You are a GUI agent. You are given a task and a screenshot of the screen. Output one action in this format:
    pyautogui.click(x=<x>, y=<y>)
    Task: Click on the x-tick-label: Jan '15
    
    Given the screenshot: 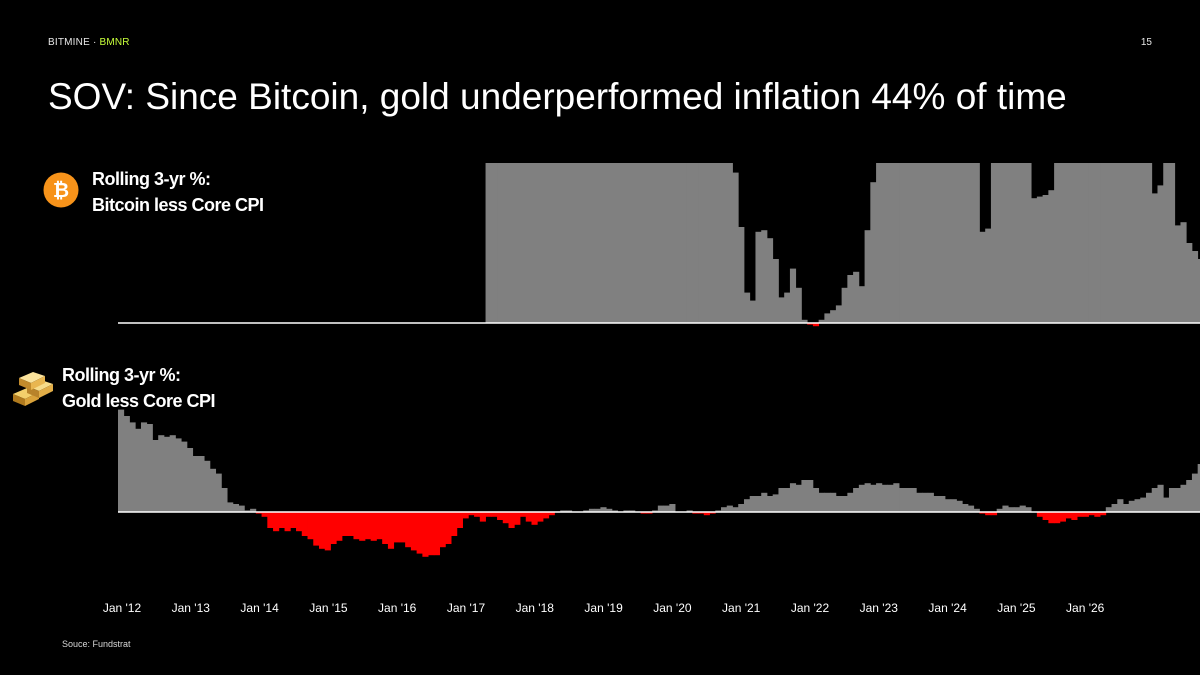 What is the action you would take?
    pyautogui.click(x=328, y=608)
    